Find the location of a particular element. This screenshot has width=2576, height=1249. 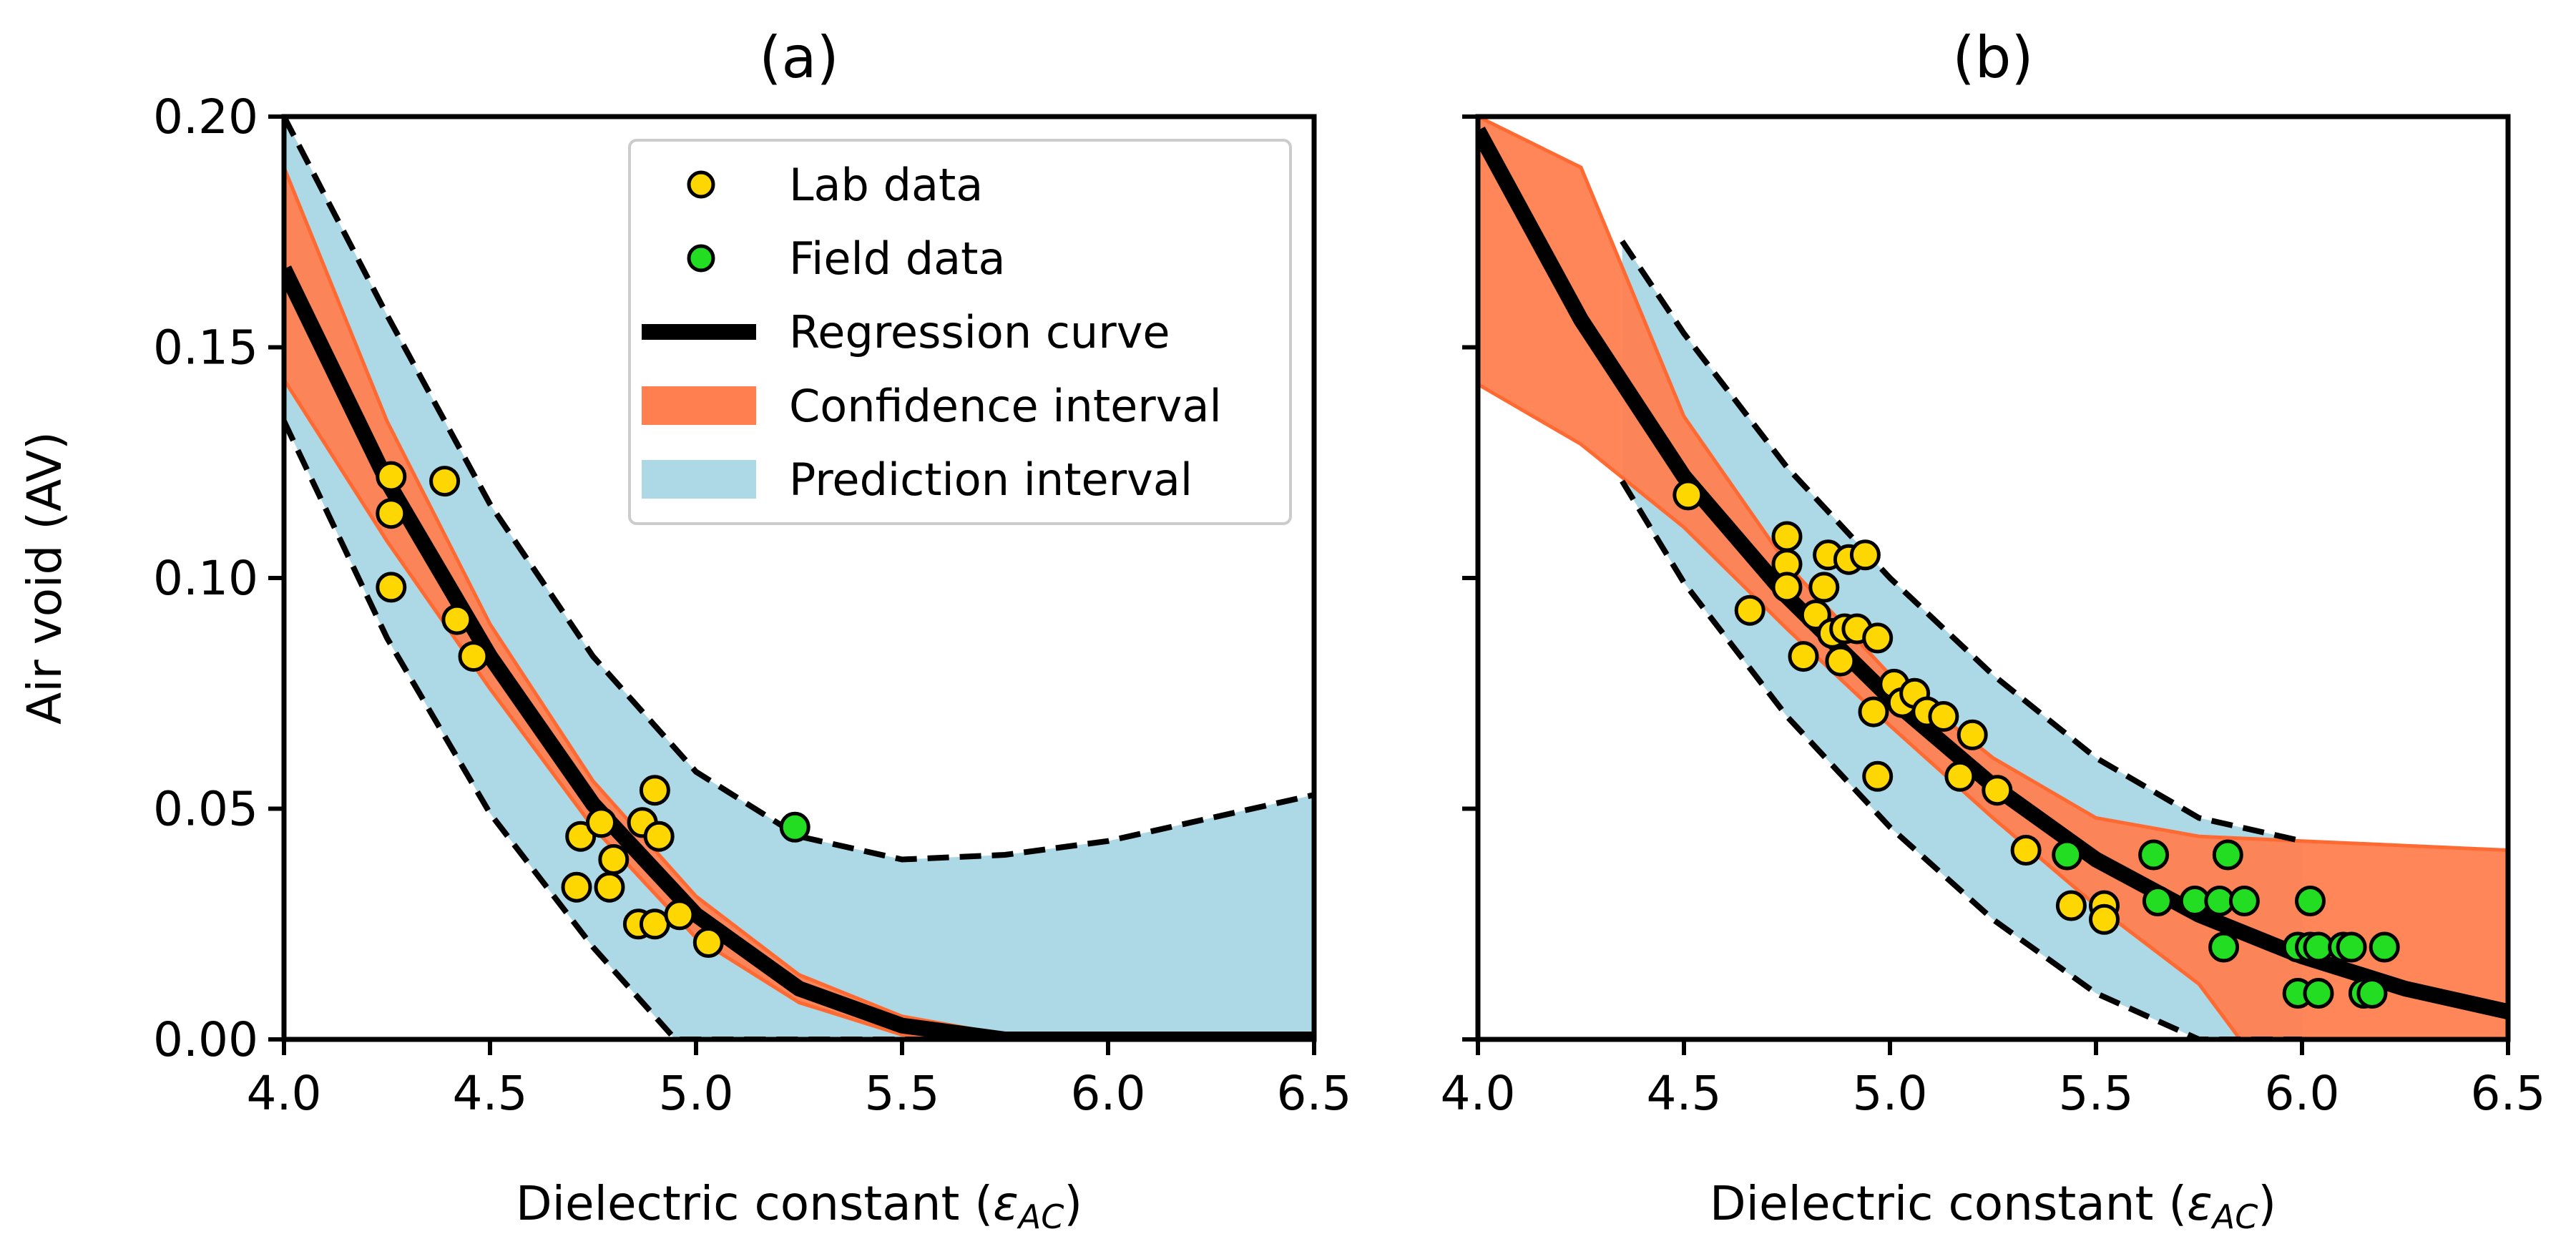

panel-a-xlabel-close: ) is located at coordinates (1073, 1203).